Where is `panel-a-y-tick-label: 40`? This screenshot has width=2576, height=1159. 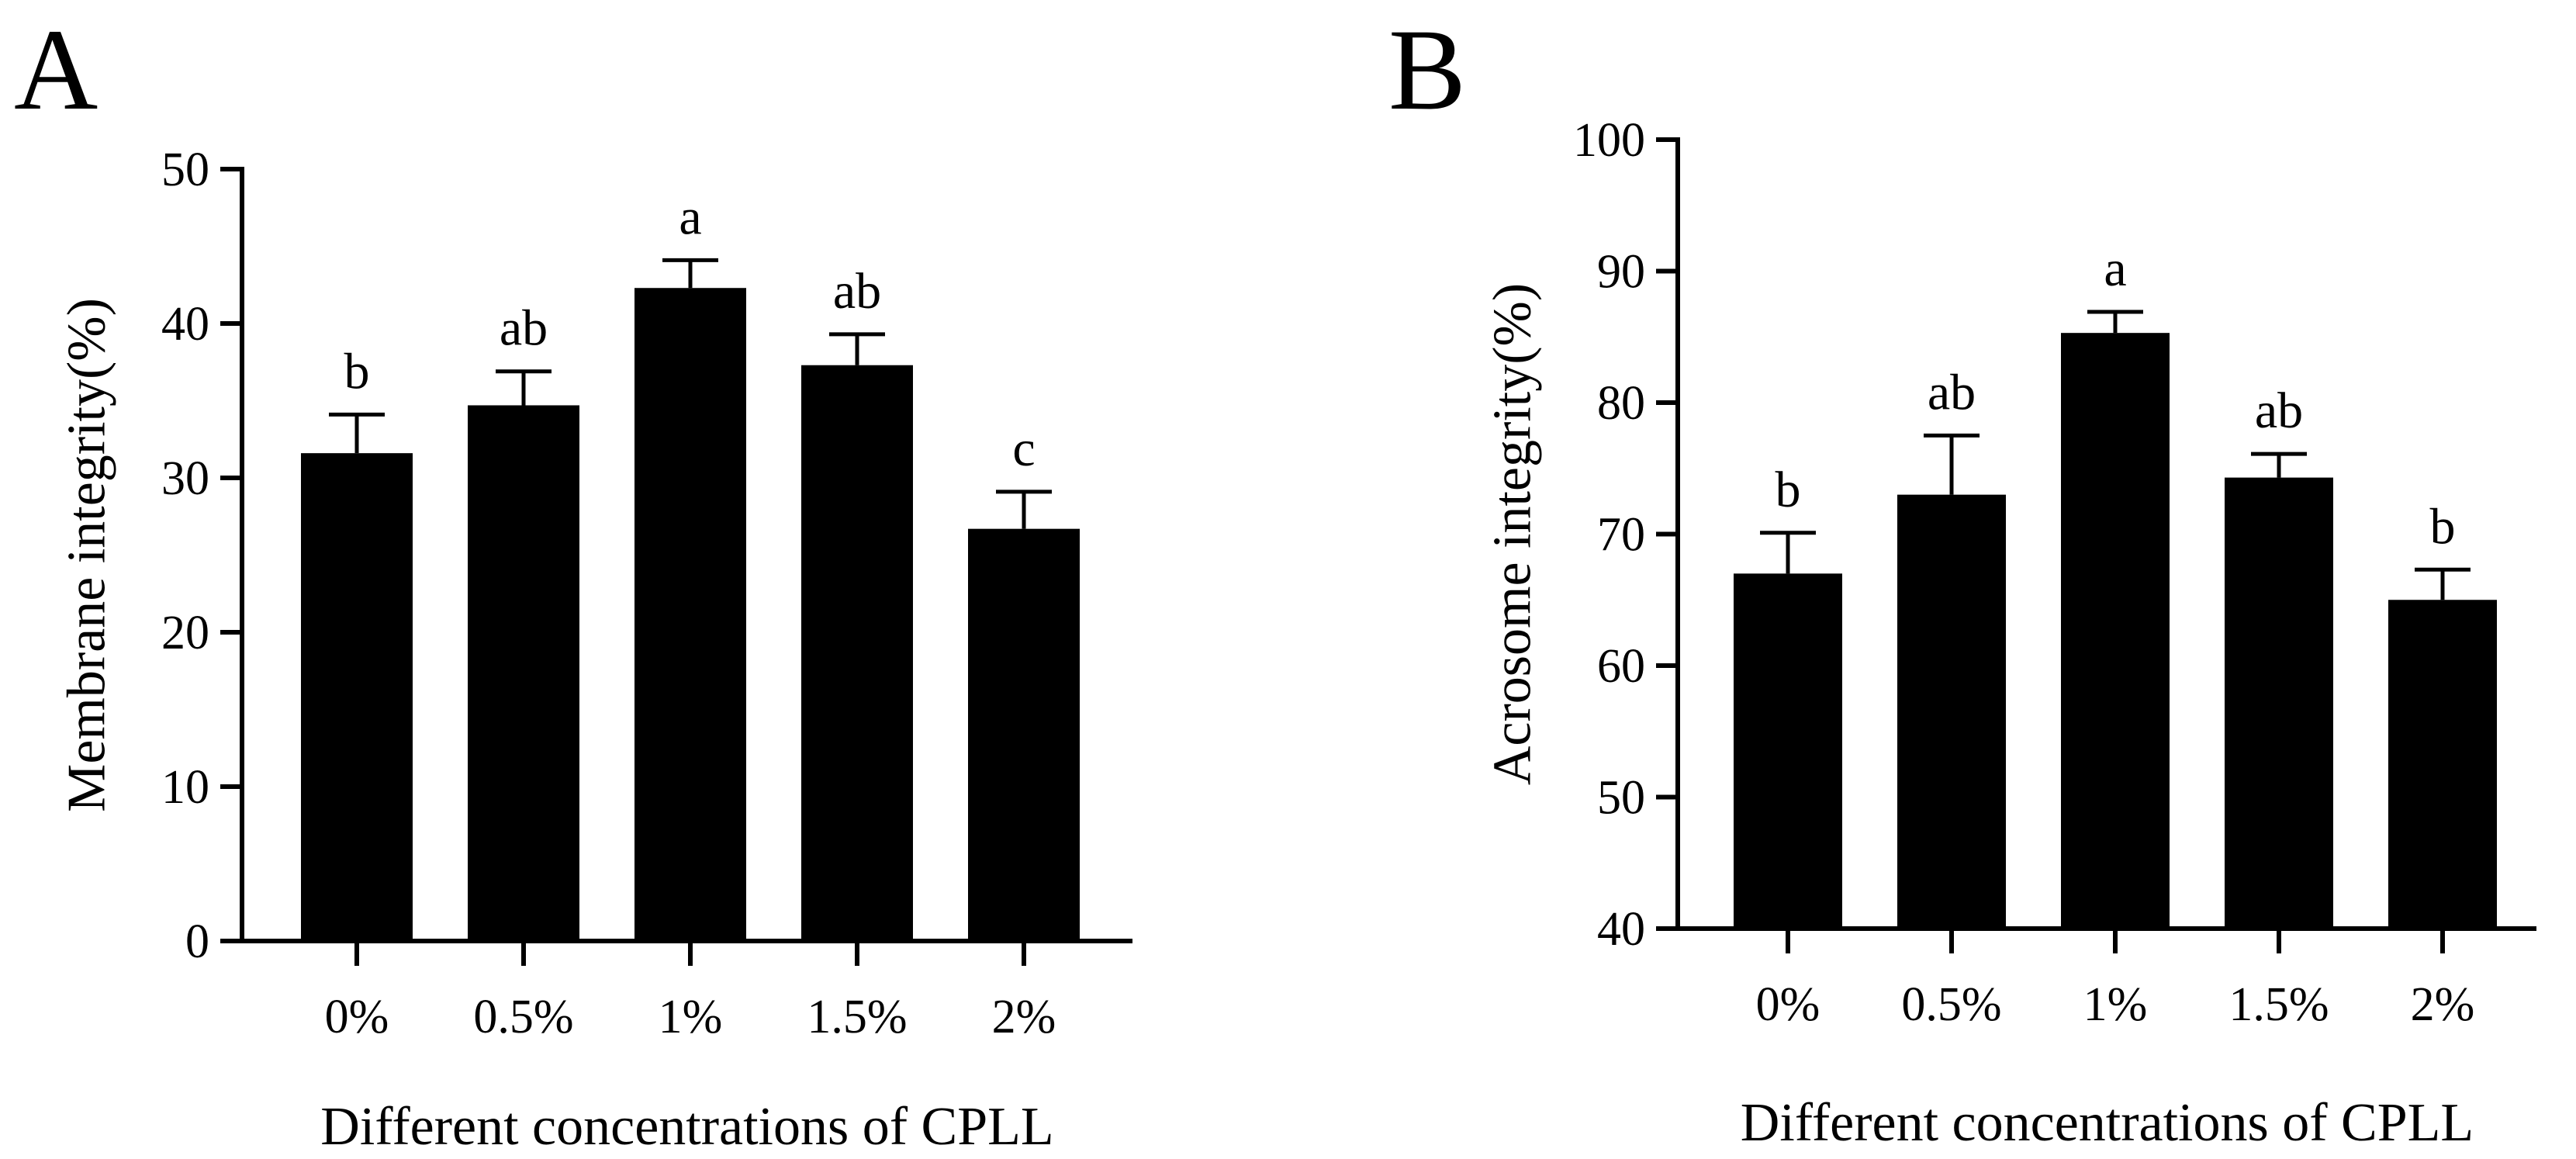 panel-a-y-tick-label: 40 is located at coordinates (185, 324).